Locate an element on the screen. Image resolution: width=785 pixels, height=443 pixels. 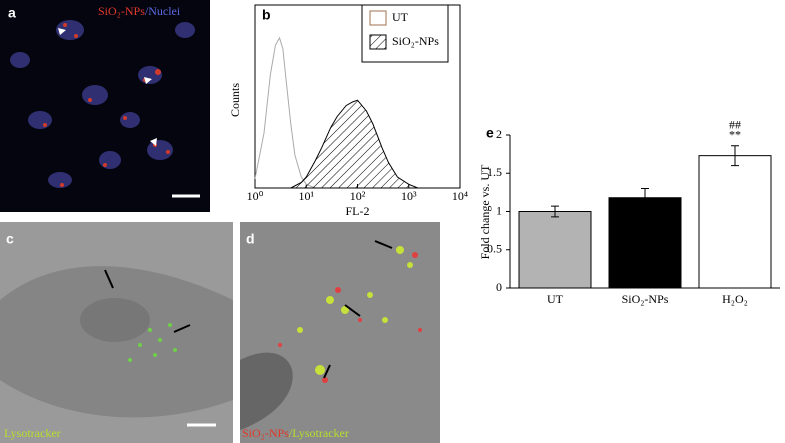
y-tick-label: 2 is located at coordinates (499, 134).